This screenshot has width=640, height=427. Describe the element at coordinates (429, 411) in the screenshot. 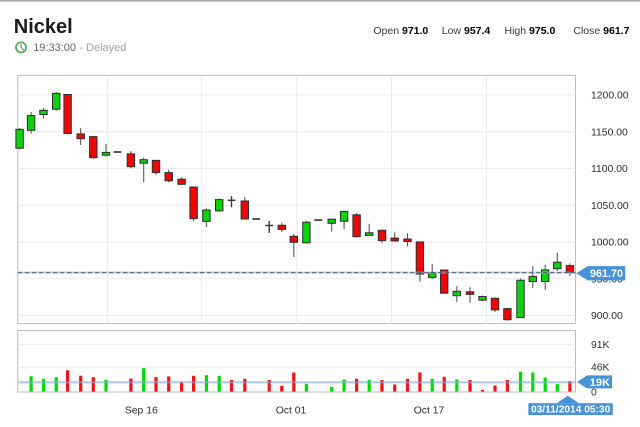

I see `svg-text: Oct 17` at that location.